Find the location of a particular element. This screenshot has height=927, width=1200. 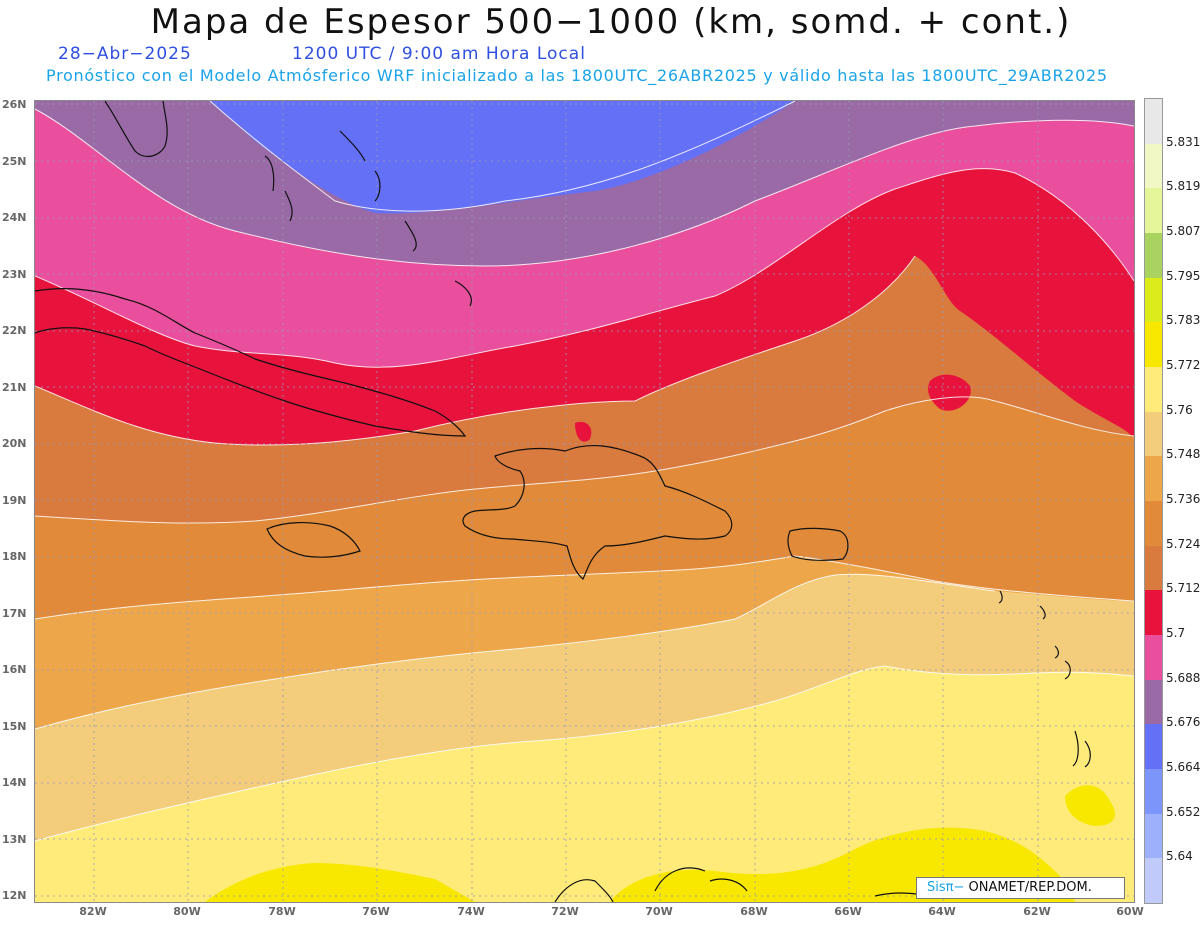

colorbar-label: 5.676 is located at coordinates (1183, 722).